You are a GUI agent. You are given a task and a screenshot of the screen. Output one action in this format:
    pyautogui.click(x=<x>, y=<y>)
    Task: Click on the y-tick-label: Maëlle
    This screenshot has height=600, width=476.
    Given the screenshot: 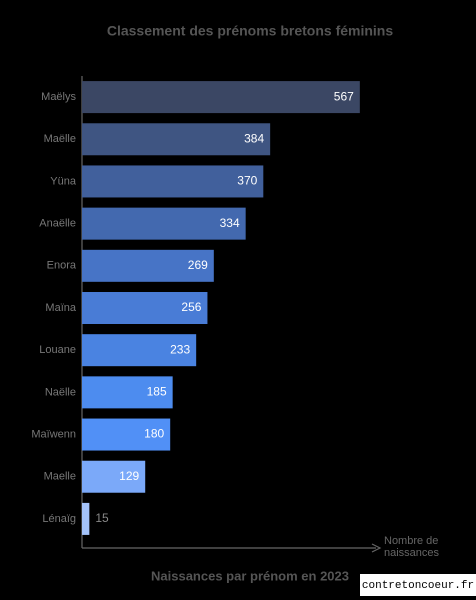 What is the action you would take?
    pyautogui.click(x=60, y=139)
    